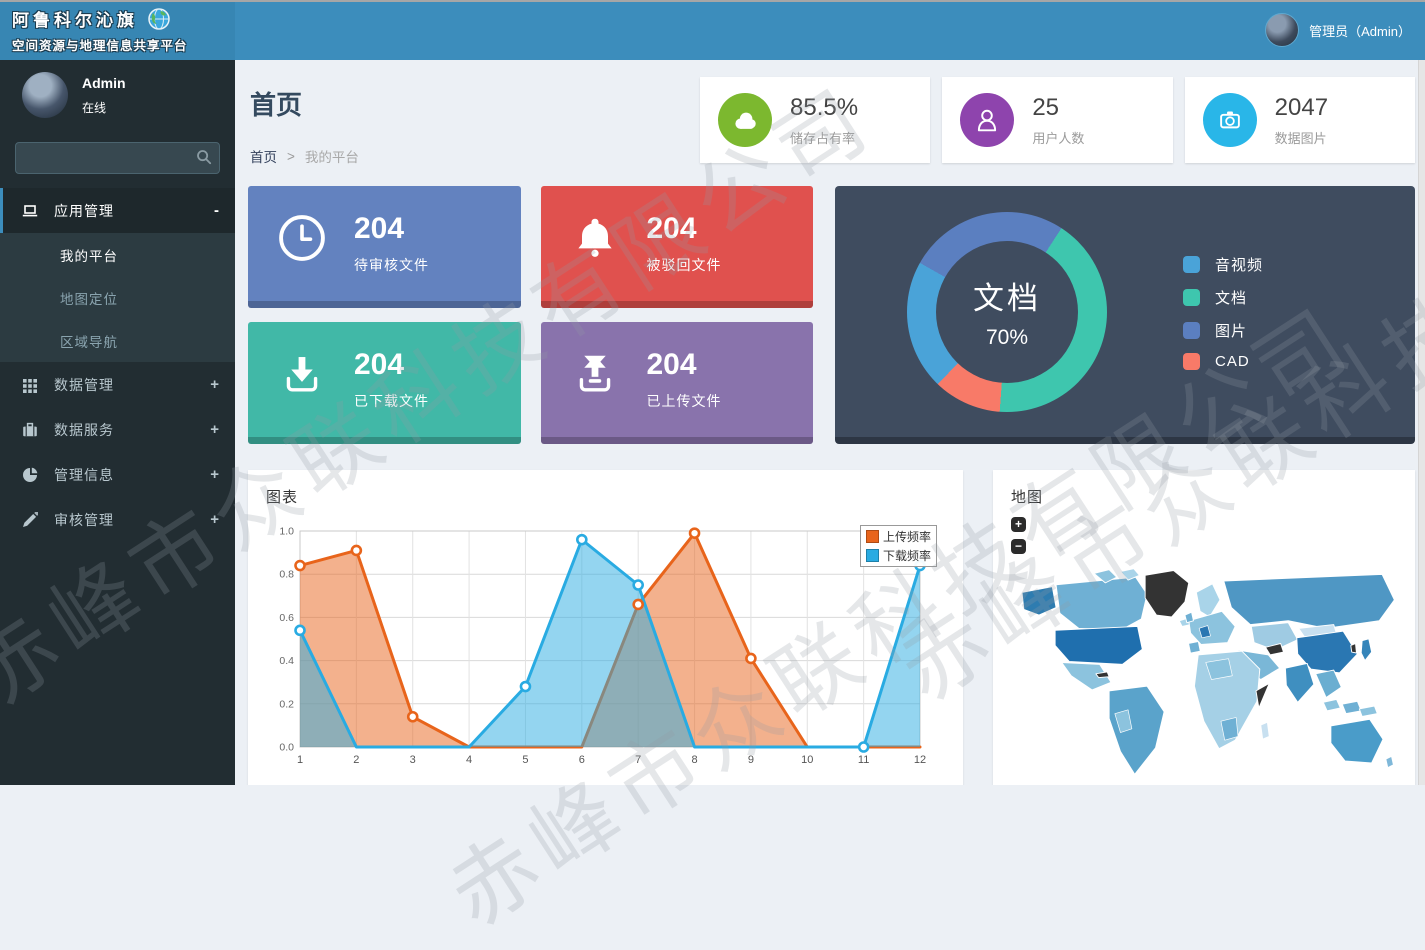 The image size is (1425, 950). Describe the element at coordinates (75, 20) in the screenshot. I see `app-title: 阿鲁科尔沁旗` at that location.